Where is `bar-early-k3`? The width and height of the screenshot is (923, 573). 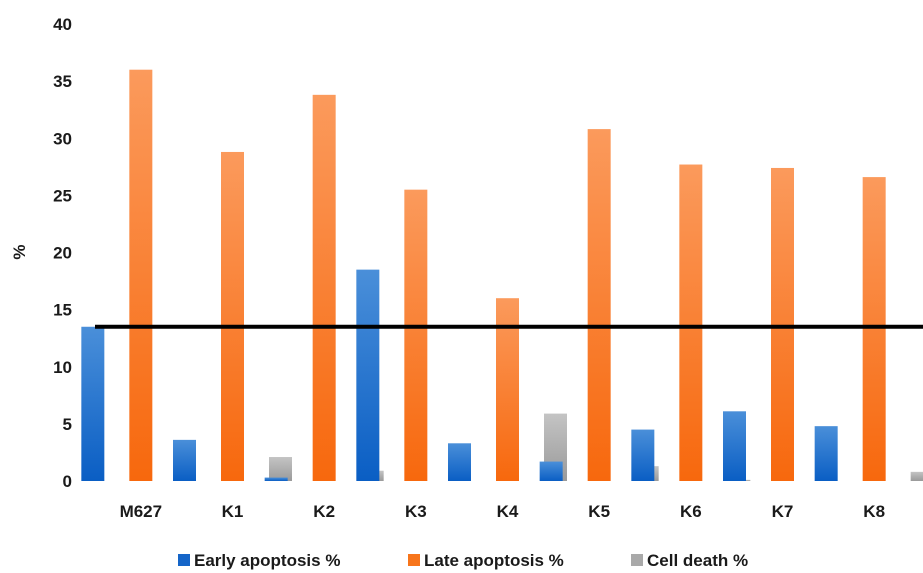
bar-early-k3 is located at coordinates (368, 375).